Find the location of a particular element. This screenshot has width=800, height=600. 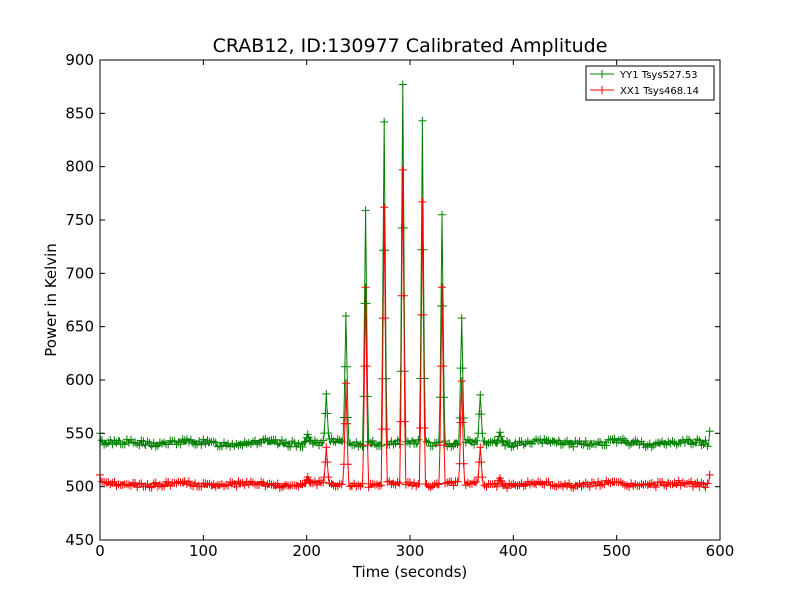

legend-box is located at coordinates (650, 83).